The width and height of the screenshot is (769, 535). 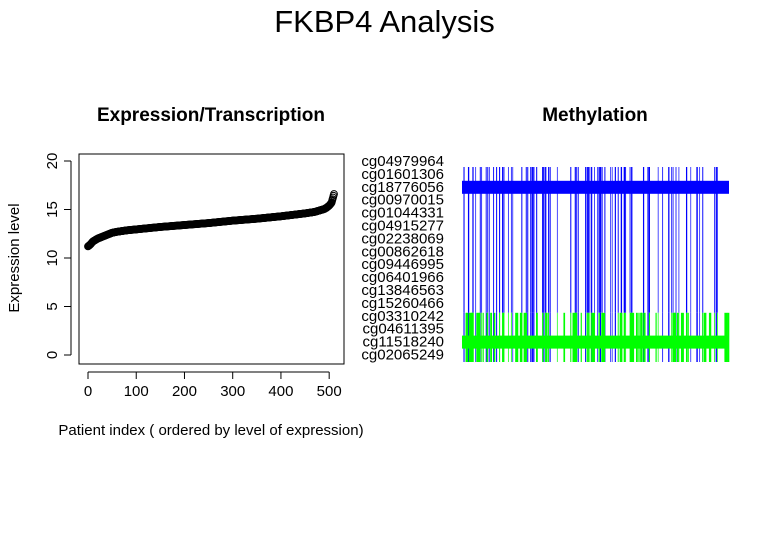 I want to click on probe-label: cg15260466, so click(x=402, y=303).